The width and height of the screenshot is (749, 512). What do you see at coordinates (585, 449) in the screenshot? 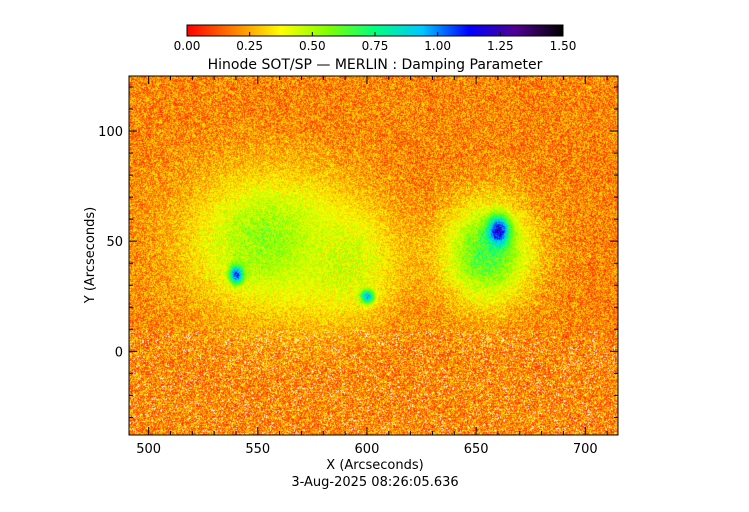
I see `x-tick-label: 700` at bounding box center [585, 449].